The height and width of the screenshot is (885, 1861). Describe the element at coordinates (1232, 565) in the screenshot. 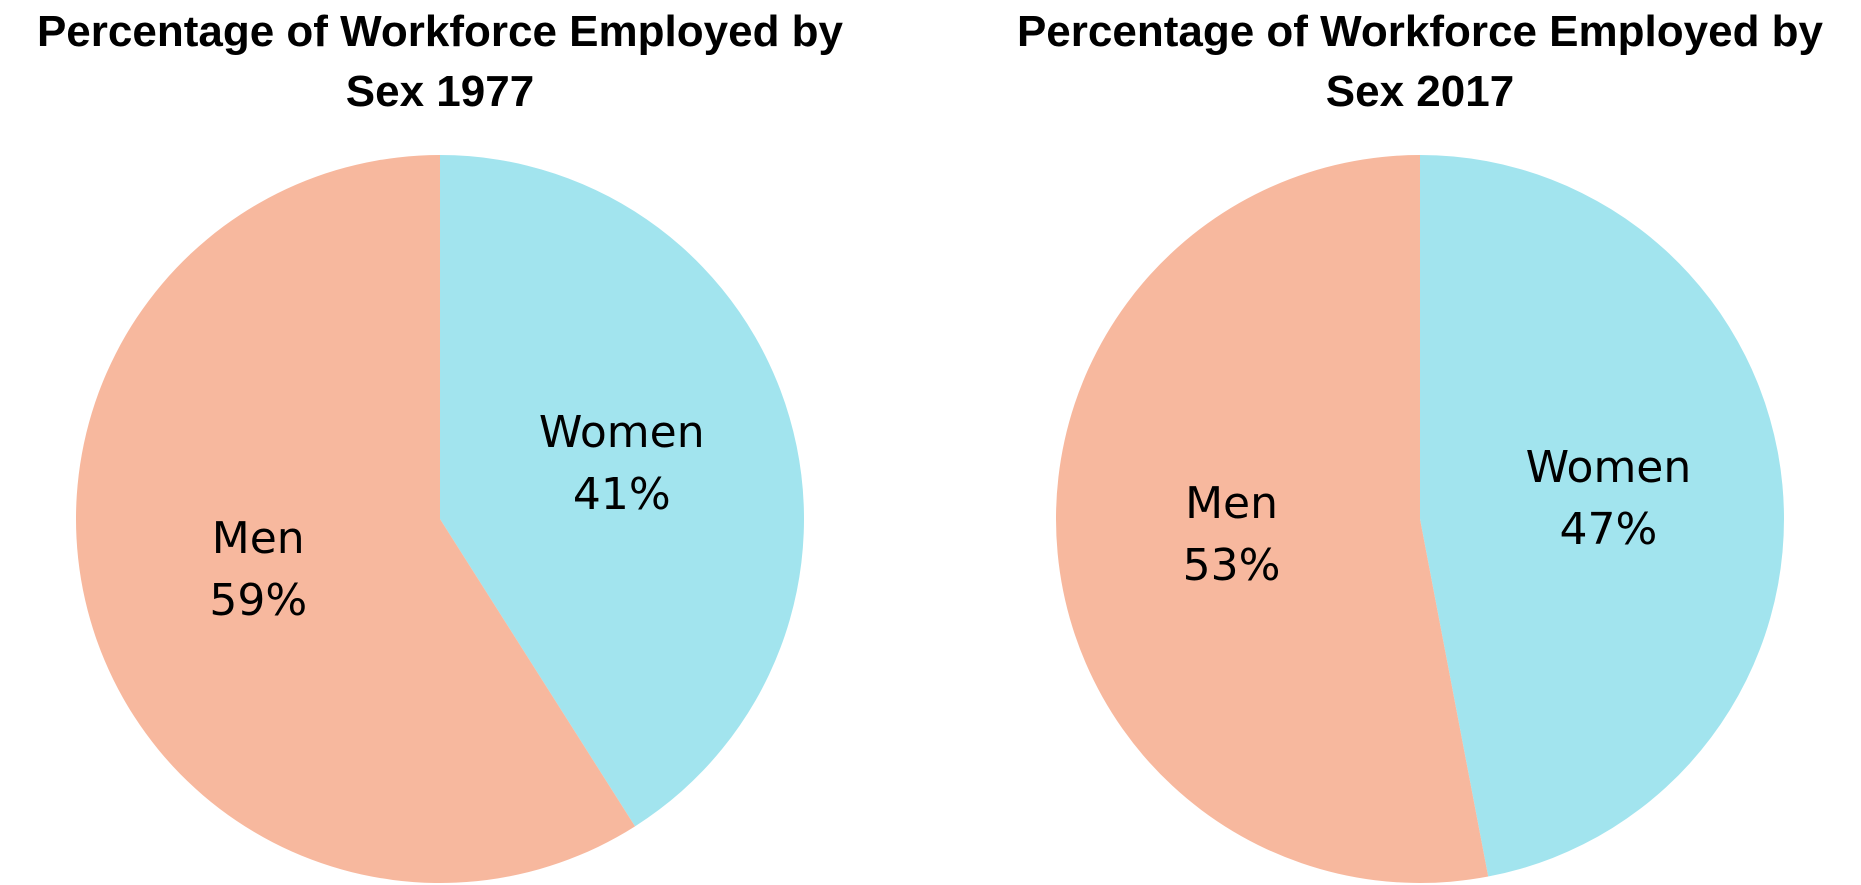

I see `value-label: 53%` at that location.